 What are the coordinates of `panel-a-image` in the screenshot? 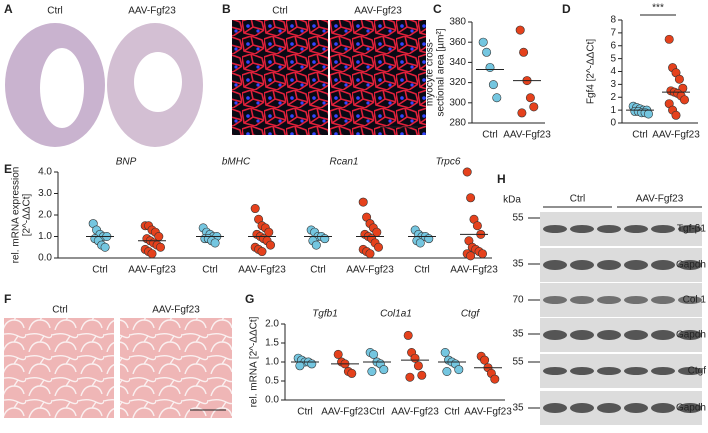 It's located at (104, 85).